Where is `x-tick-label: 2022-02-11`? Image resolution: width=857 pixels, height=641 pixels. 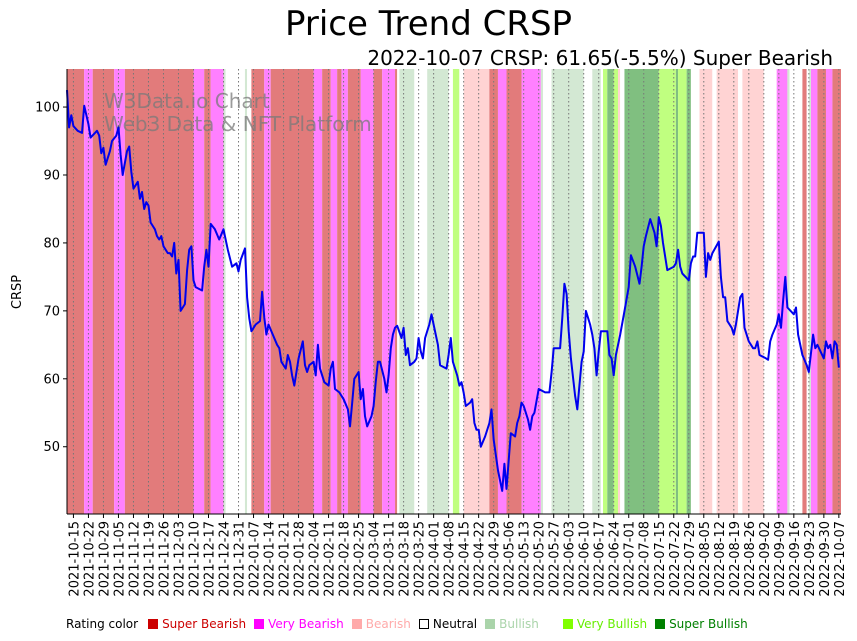 x-tick-label: 2022-02-11 is located at coordinates (330, 559).